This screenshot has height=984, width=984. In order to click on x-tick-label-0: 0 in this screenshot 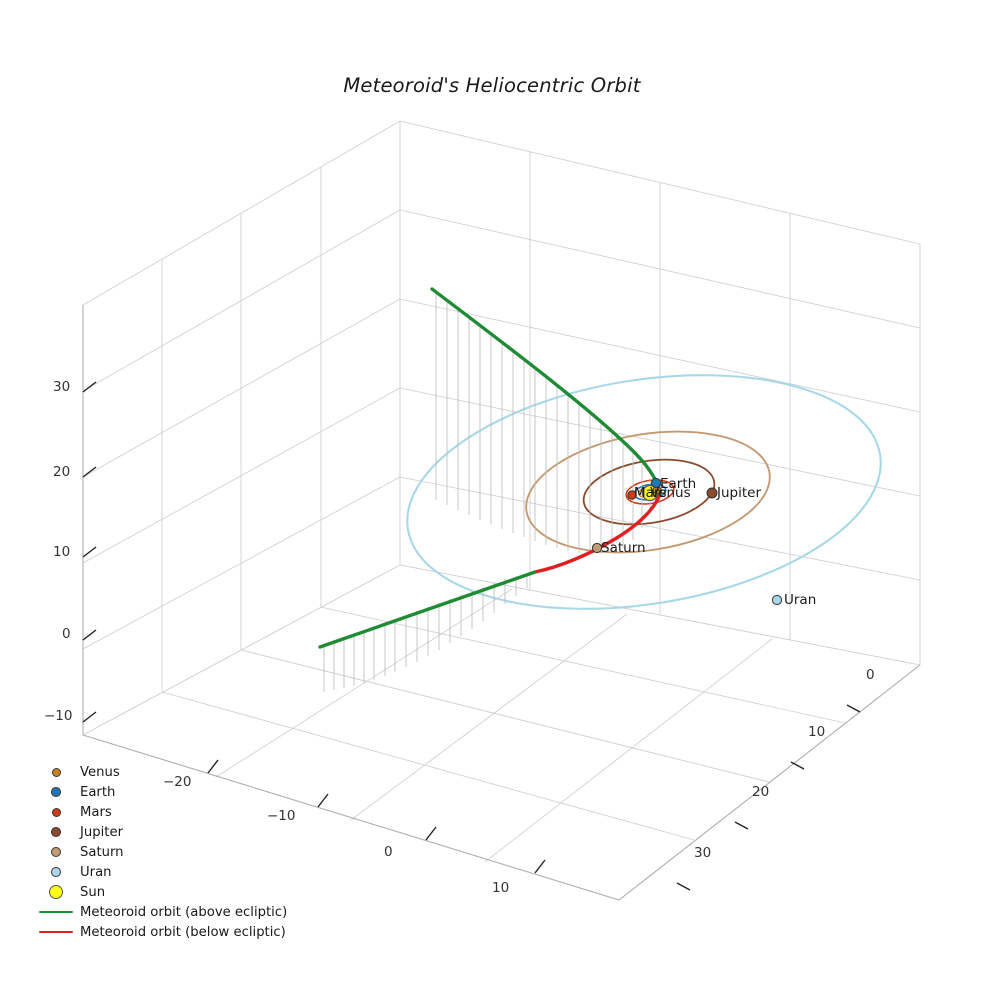, I will do `click(388, 852)`.